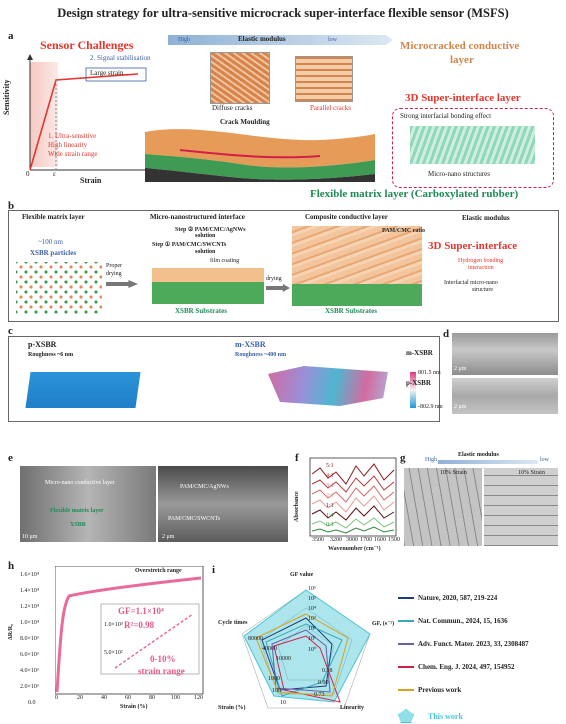 The image size is (566, 724). I want to click on panel-c-label: c, so click(10, 331).